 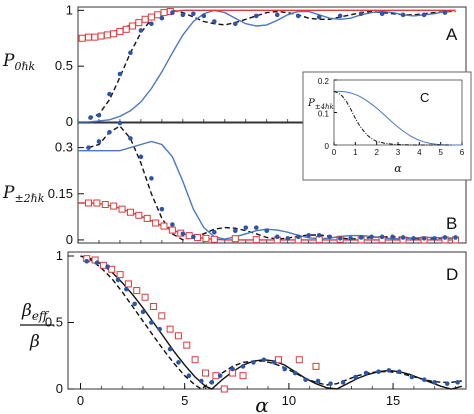 I want to click on panel-c-ylabel: P±4ℏk, so click(x=320, y=104).